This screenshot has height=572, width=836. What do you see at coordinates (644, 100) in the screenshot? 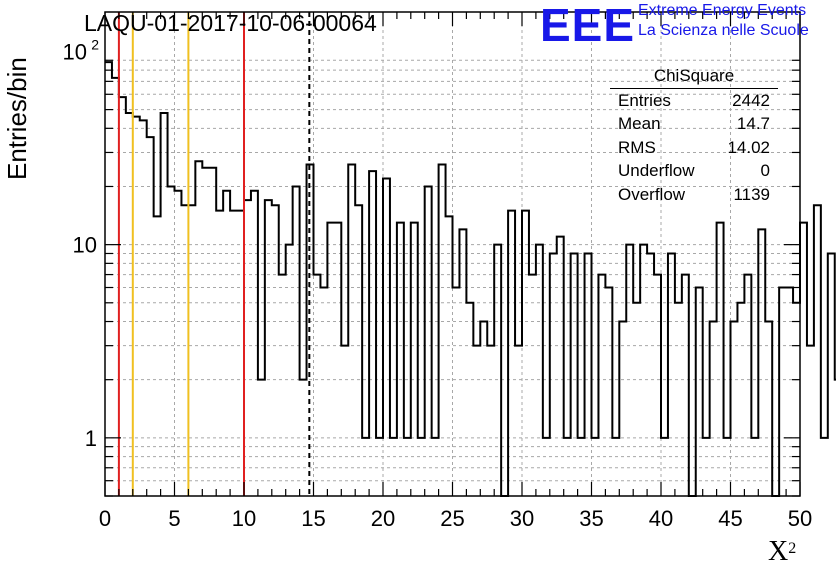
I see `stats-label: Entries` at bounding box center [644, 100].